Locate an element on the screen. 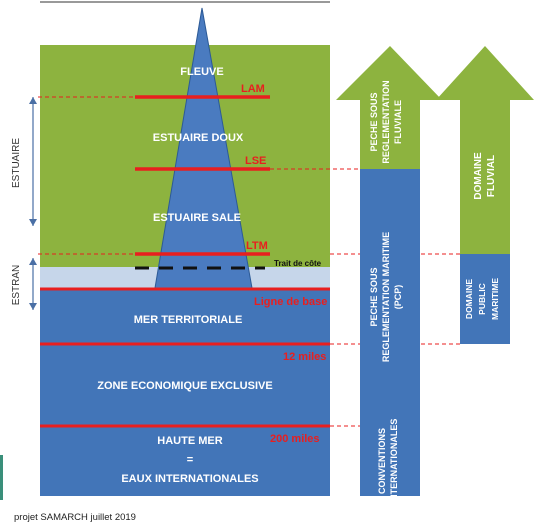 The height and width of the screenshot is (526, 534). peche-fluviale-arrow is located at coordinates (389, 107).